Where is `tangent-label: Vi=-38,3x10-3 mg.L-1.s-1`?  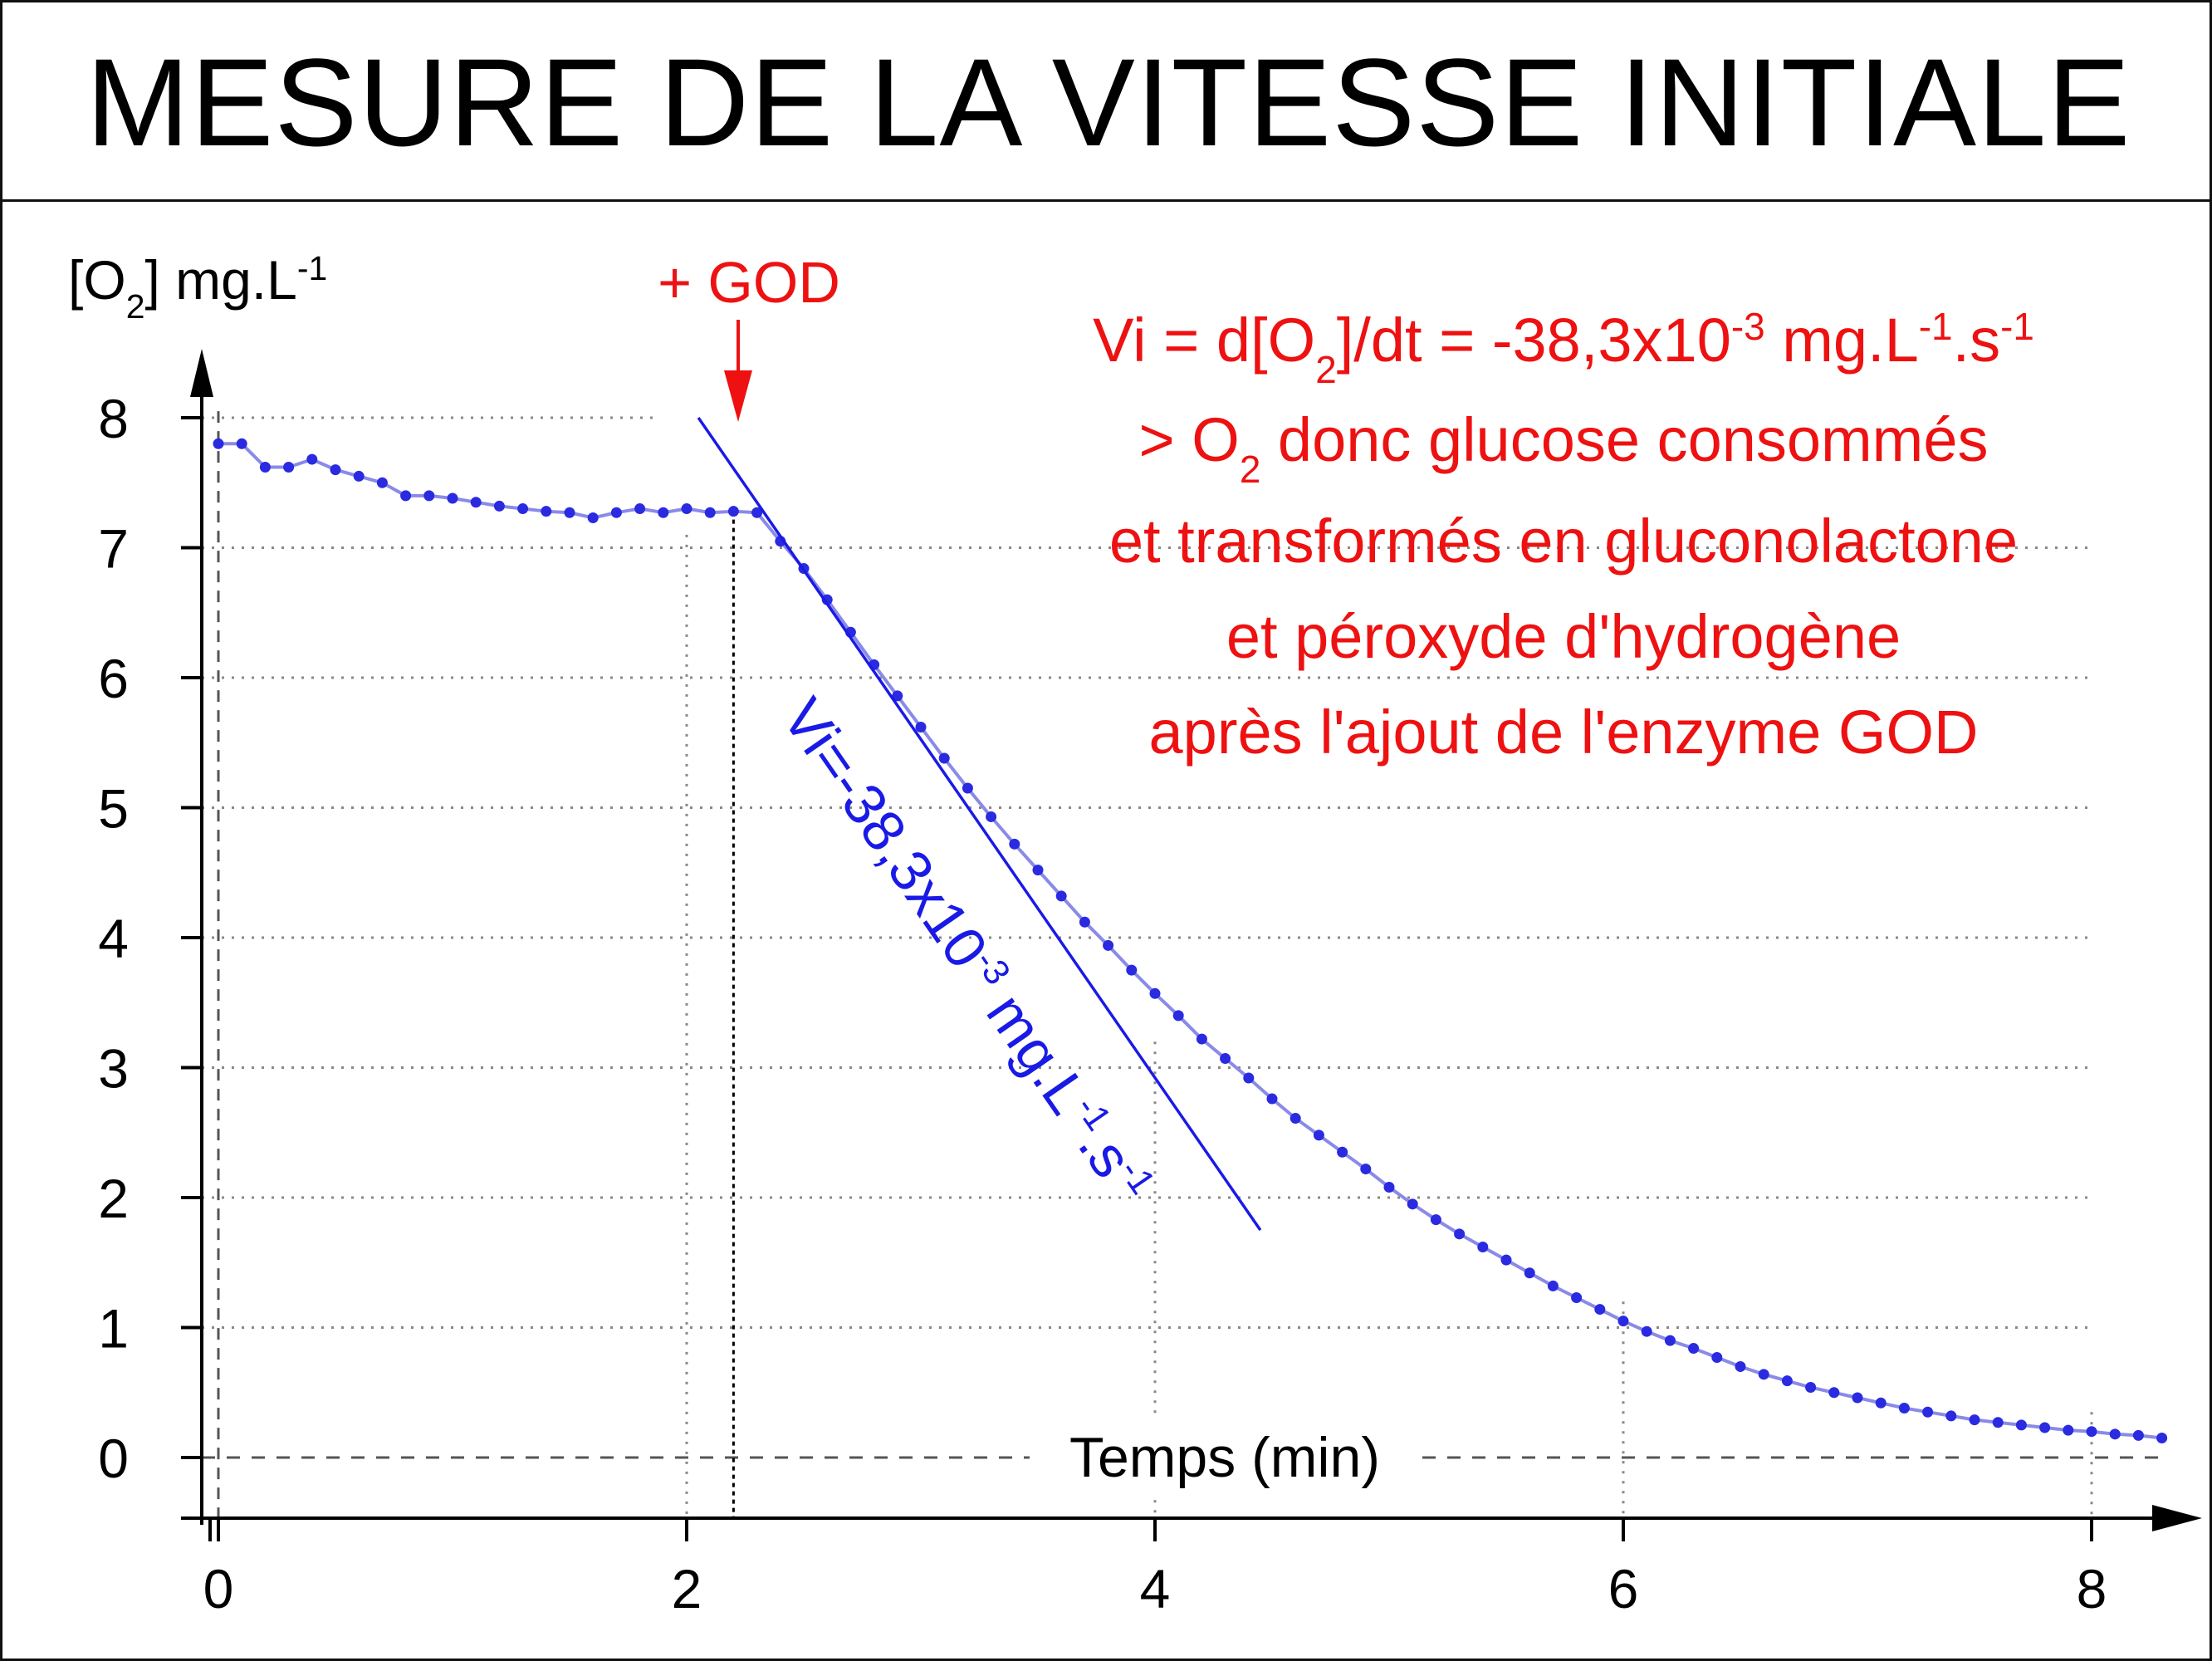
tangent-label: Vi=-38,3x10-3 mg.L-1.s-1 is located at coordinates (966, 951).